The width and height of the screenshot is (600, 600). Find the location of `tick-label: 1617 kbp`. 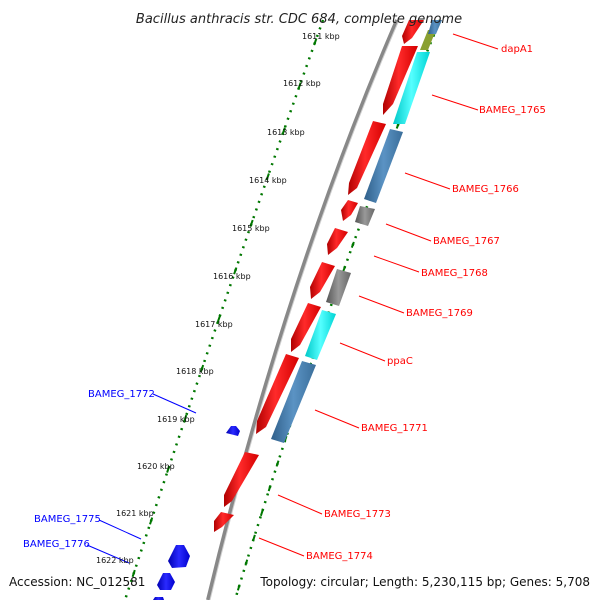

tick-label: 1617 kbp is located at coordinates (214, 324).